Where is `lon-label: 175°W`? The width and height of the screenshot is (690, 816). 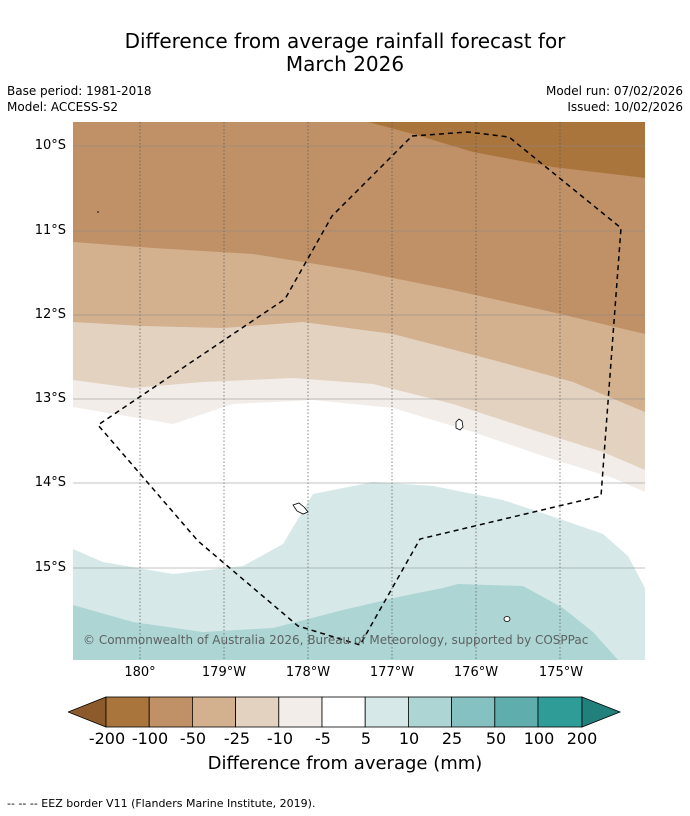
lon-label: 175°W is located at coordinates (561, 672).